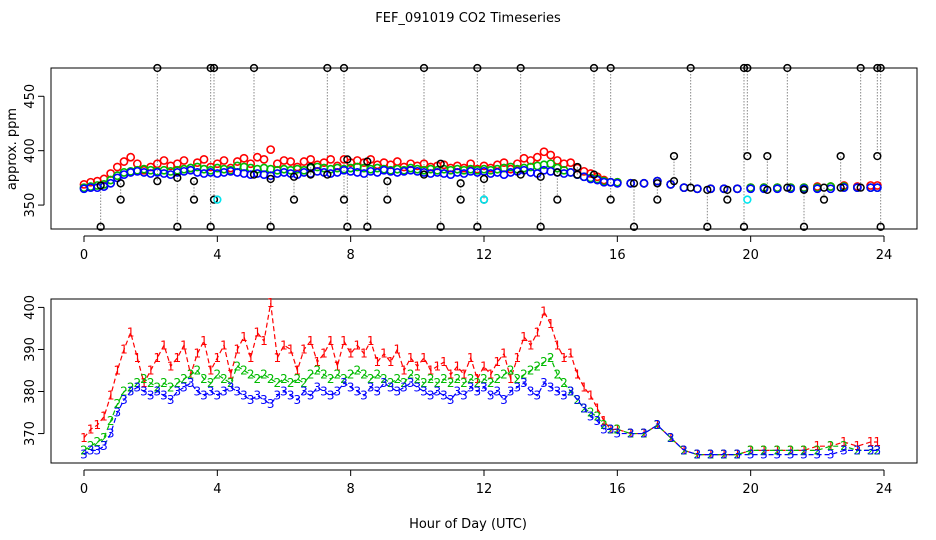  Describe the element at coordinates (34, 151) in the screenshot. I see `panel-top-y-axis: 350 400 450` at that location.